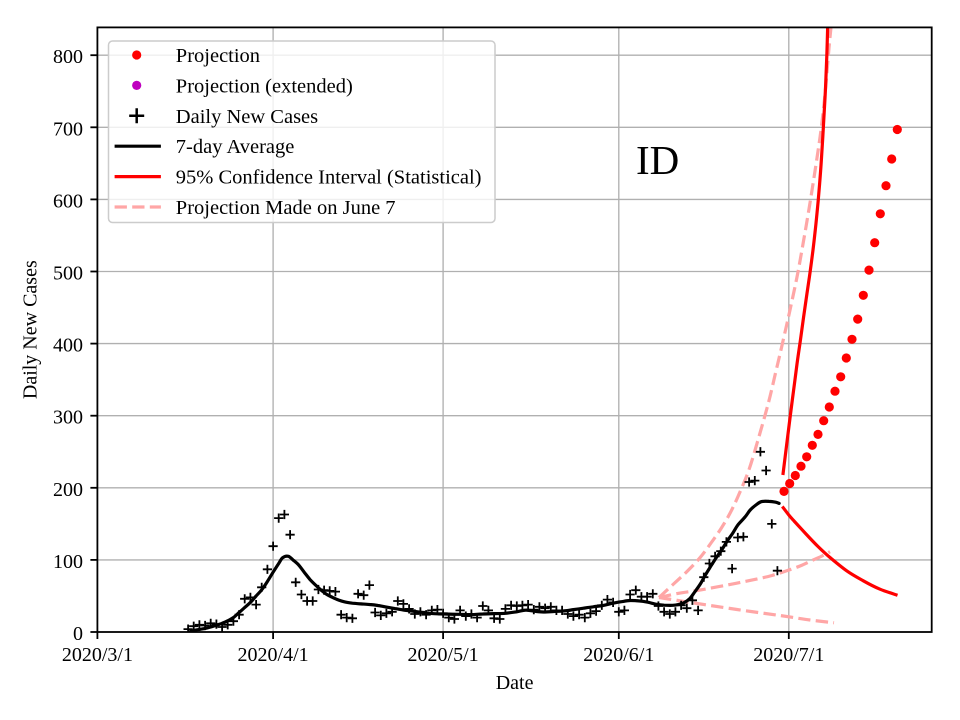 The image size is (960, 720). Describe the element at coordinates (68, 490) in the screenshot. I see `svg-text: 200` at that location.